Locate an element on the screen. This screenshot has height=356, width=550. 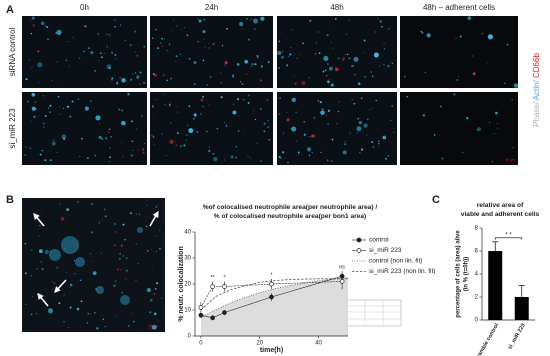
y-tick-label: 4 is located at coordinates (477, 275).